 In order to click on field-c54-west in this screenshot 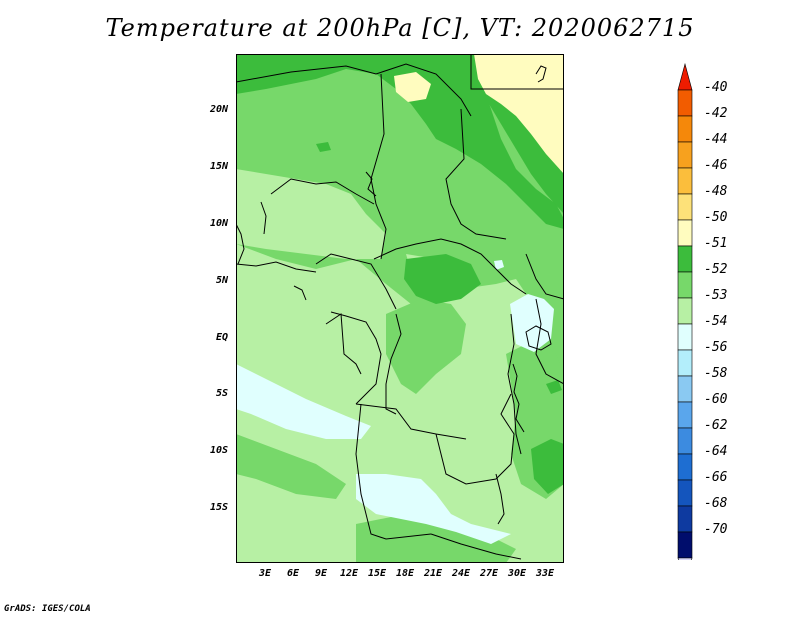, I will do `click(311, 214)`.